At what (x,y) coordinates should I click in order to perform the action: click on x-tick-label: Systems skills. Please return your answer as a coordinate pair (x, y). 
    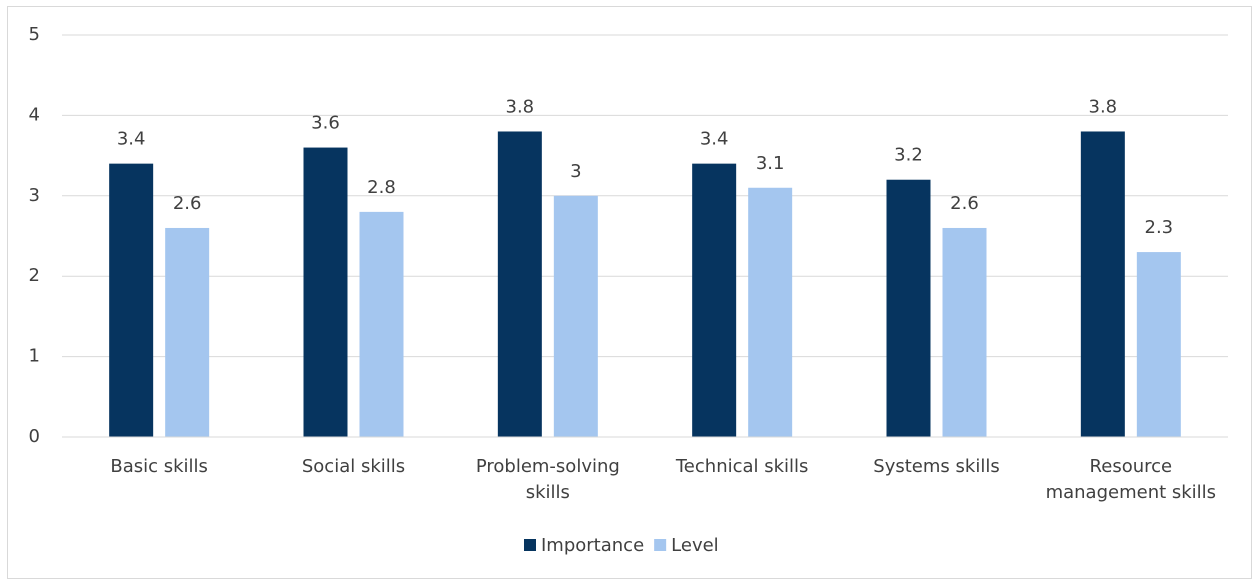
    Looking at the image, I should click on (936, 466).